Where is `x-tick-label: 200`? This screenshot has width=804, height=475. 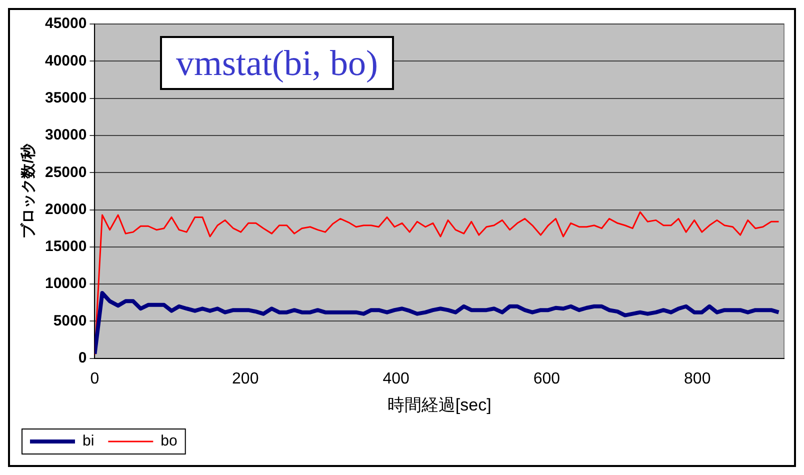 x-tick-label: 200 is located at coordinates (245, 379).